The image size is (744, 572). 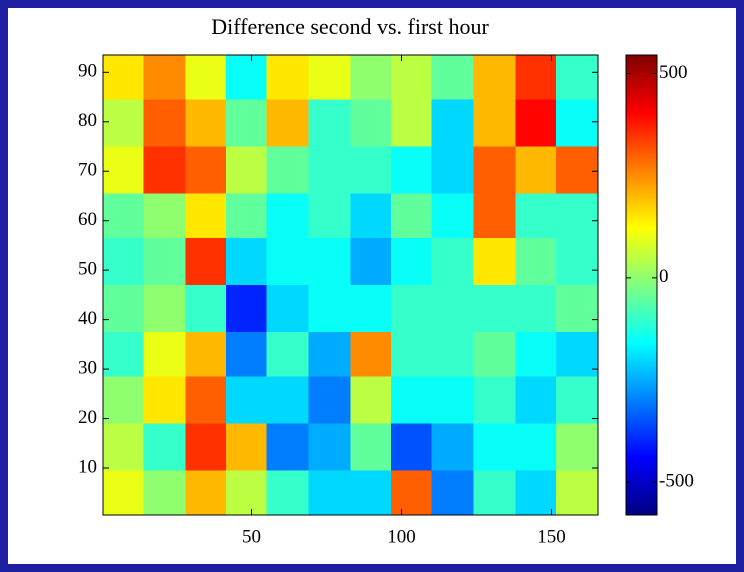 What do you see at coordinates (673, 72) in the screenshot?
I see `colorbar-tick-label: 500` at bounding box center [673, 72].